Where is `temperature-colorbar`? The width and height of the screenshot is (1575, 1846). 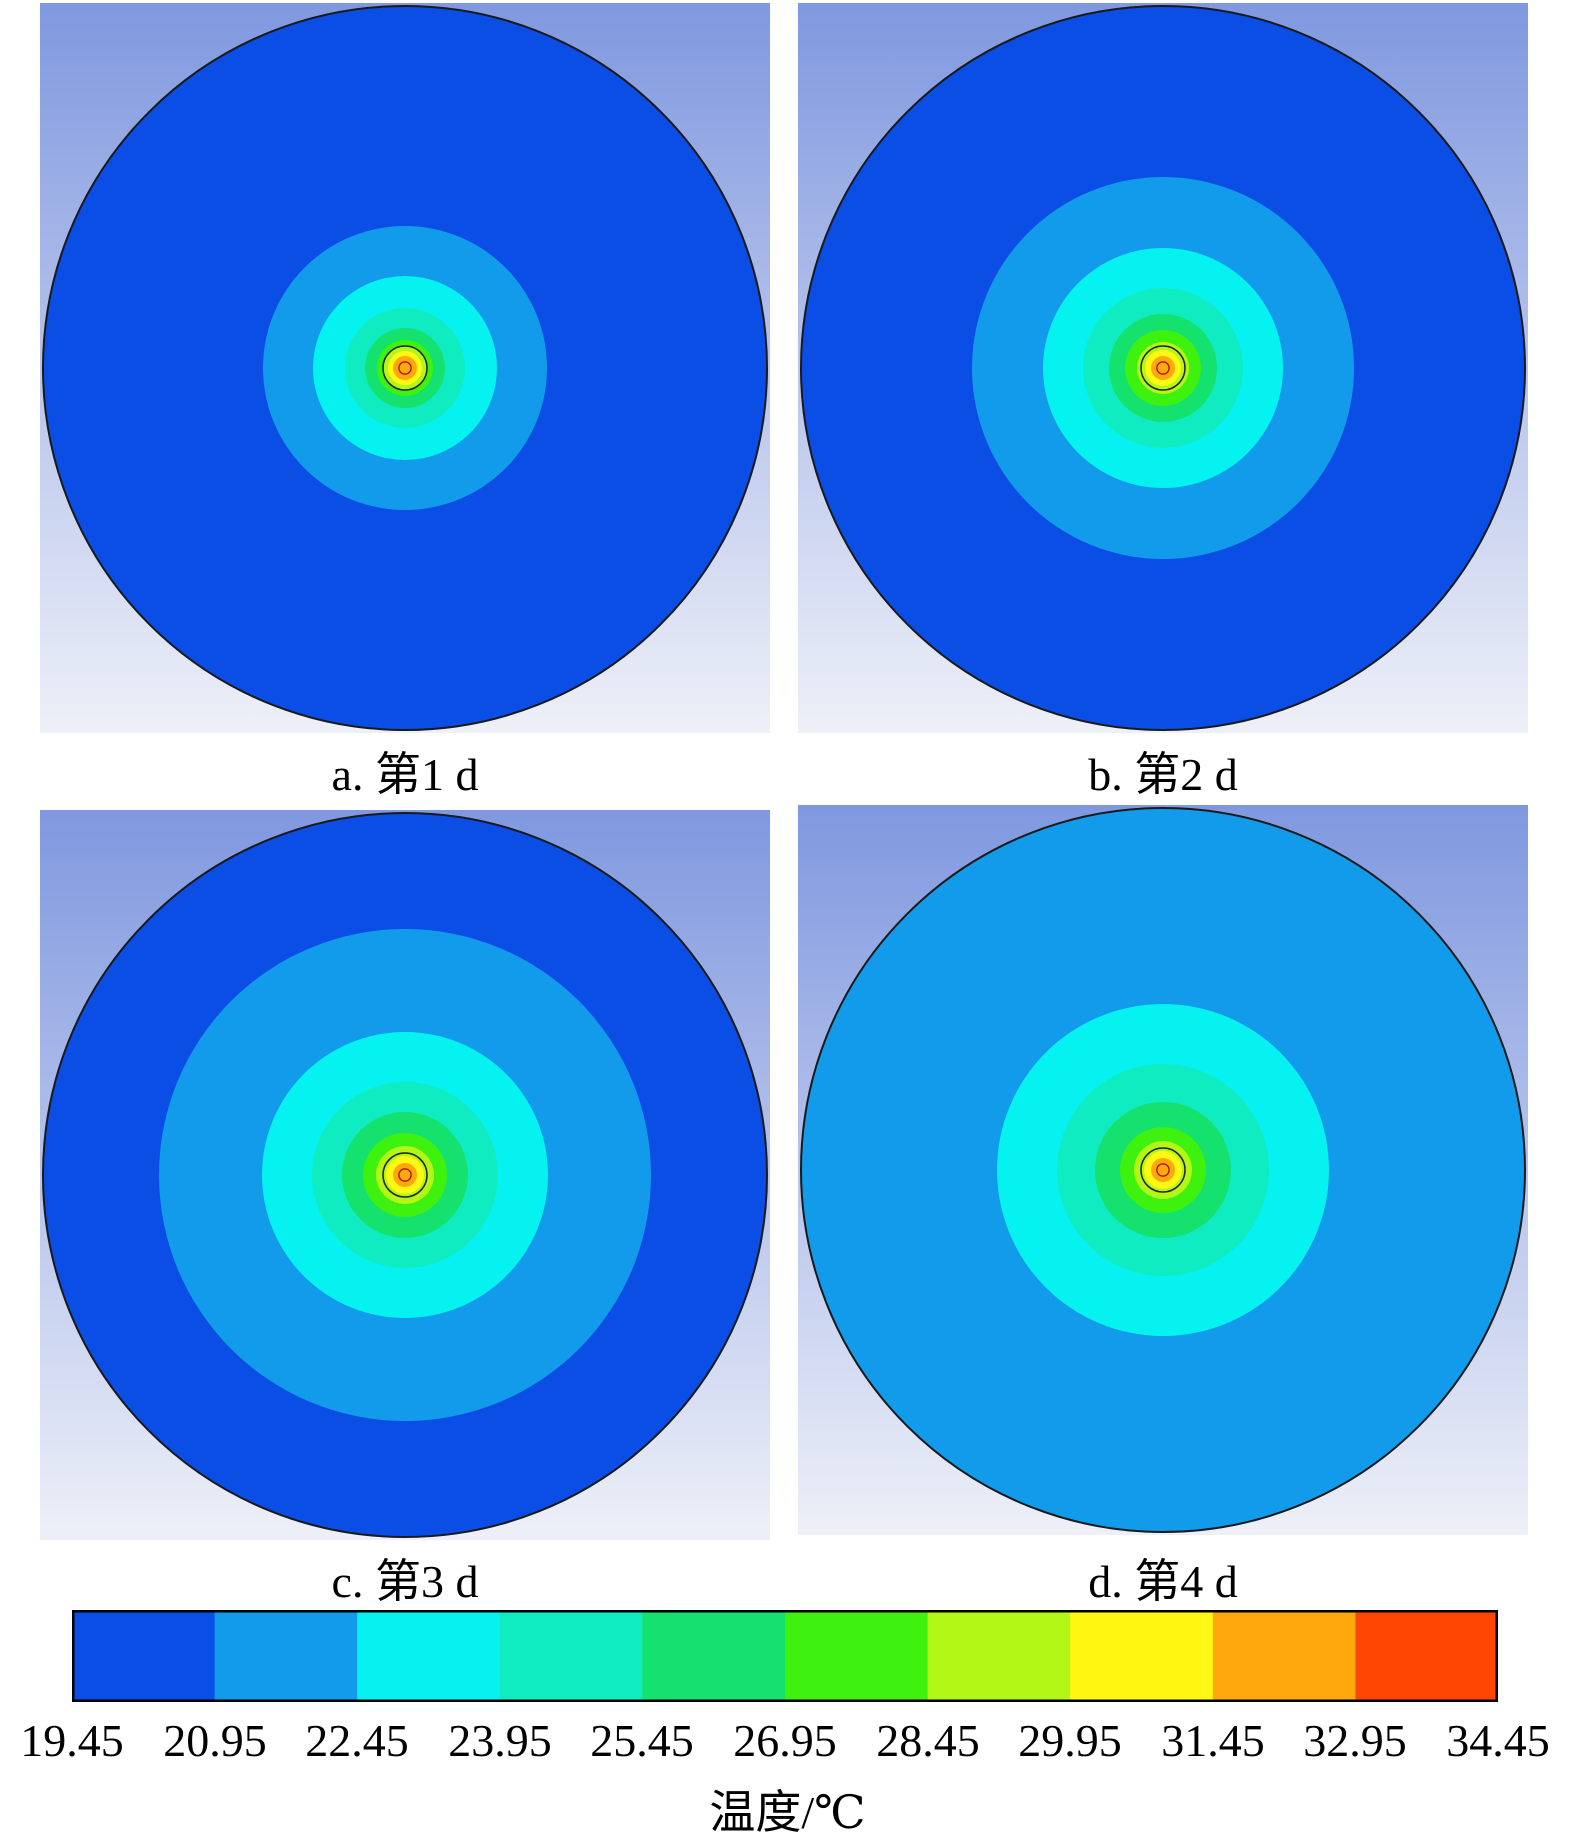
temperature-colorbar is located at coordinates (785, 1656).